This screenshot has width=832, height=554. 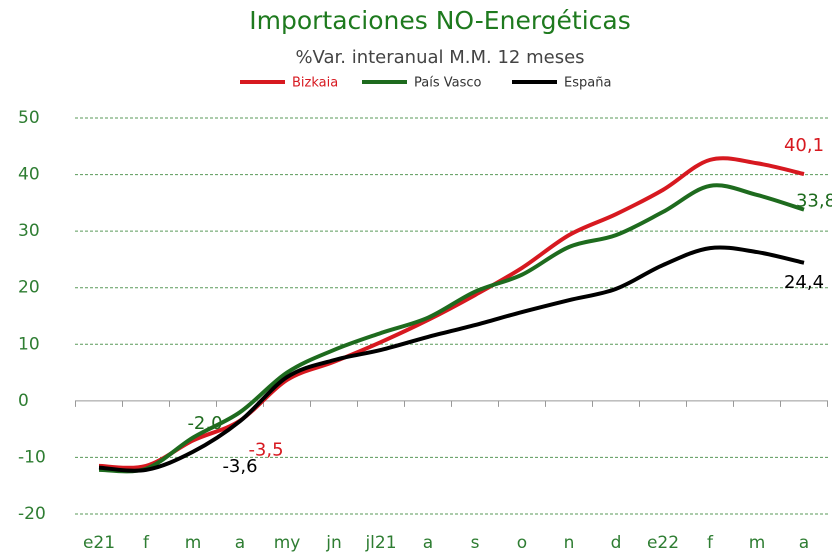 I want to click on y-tick-label: -10, so click(x=32, y=457).